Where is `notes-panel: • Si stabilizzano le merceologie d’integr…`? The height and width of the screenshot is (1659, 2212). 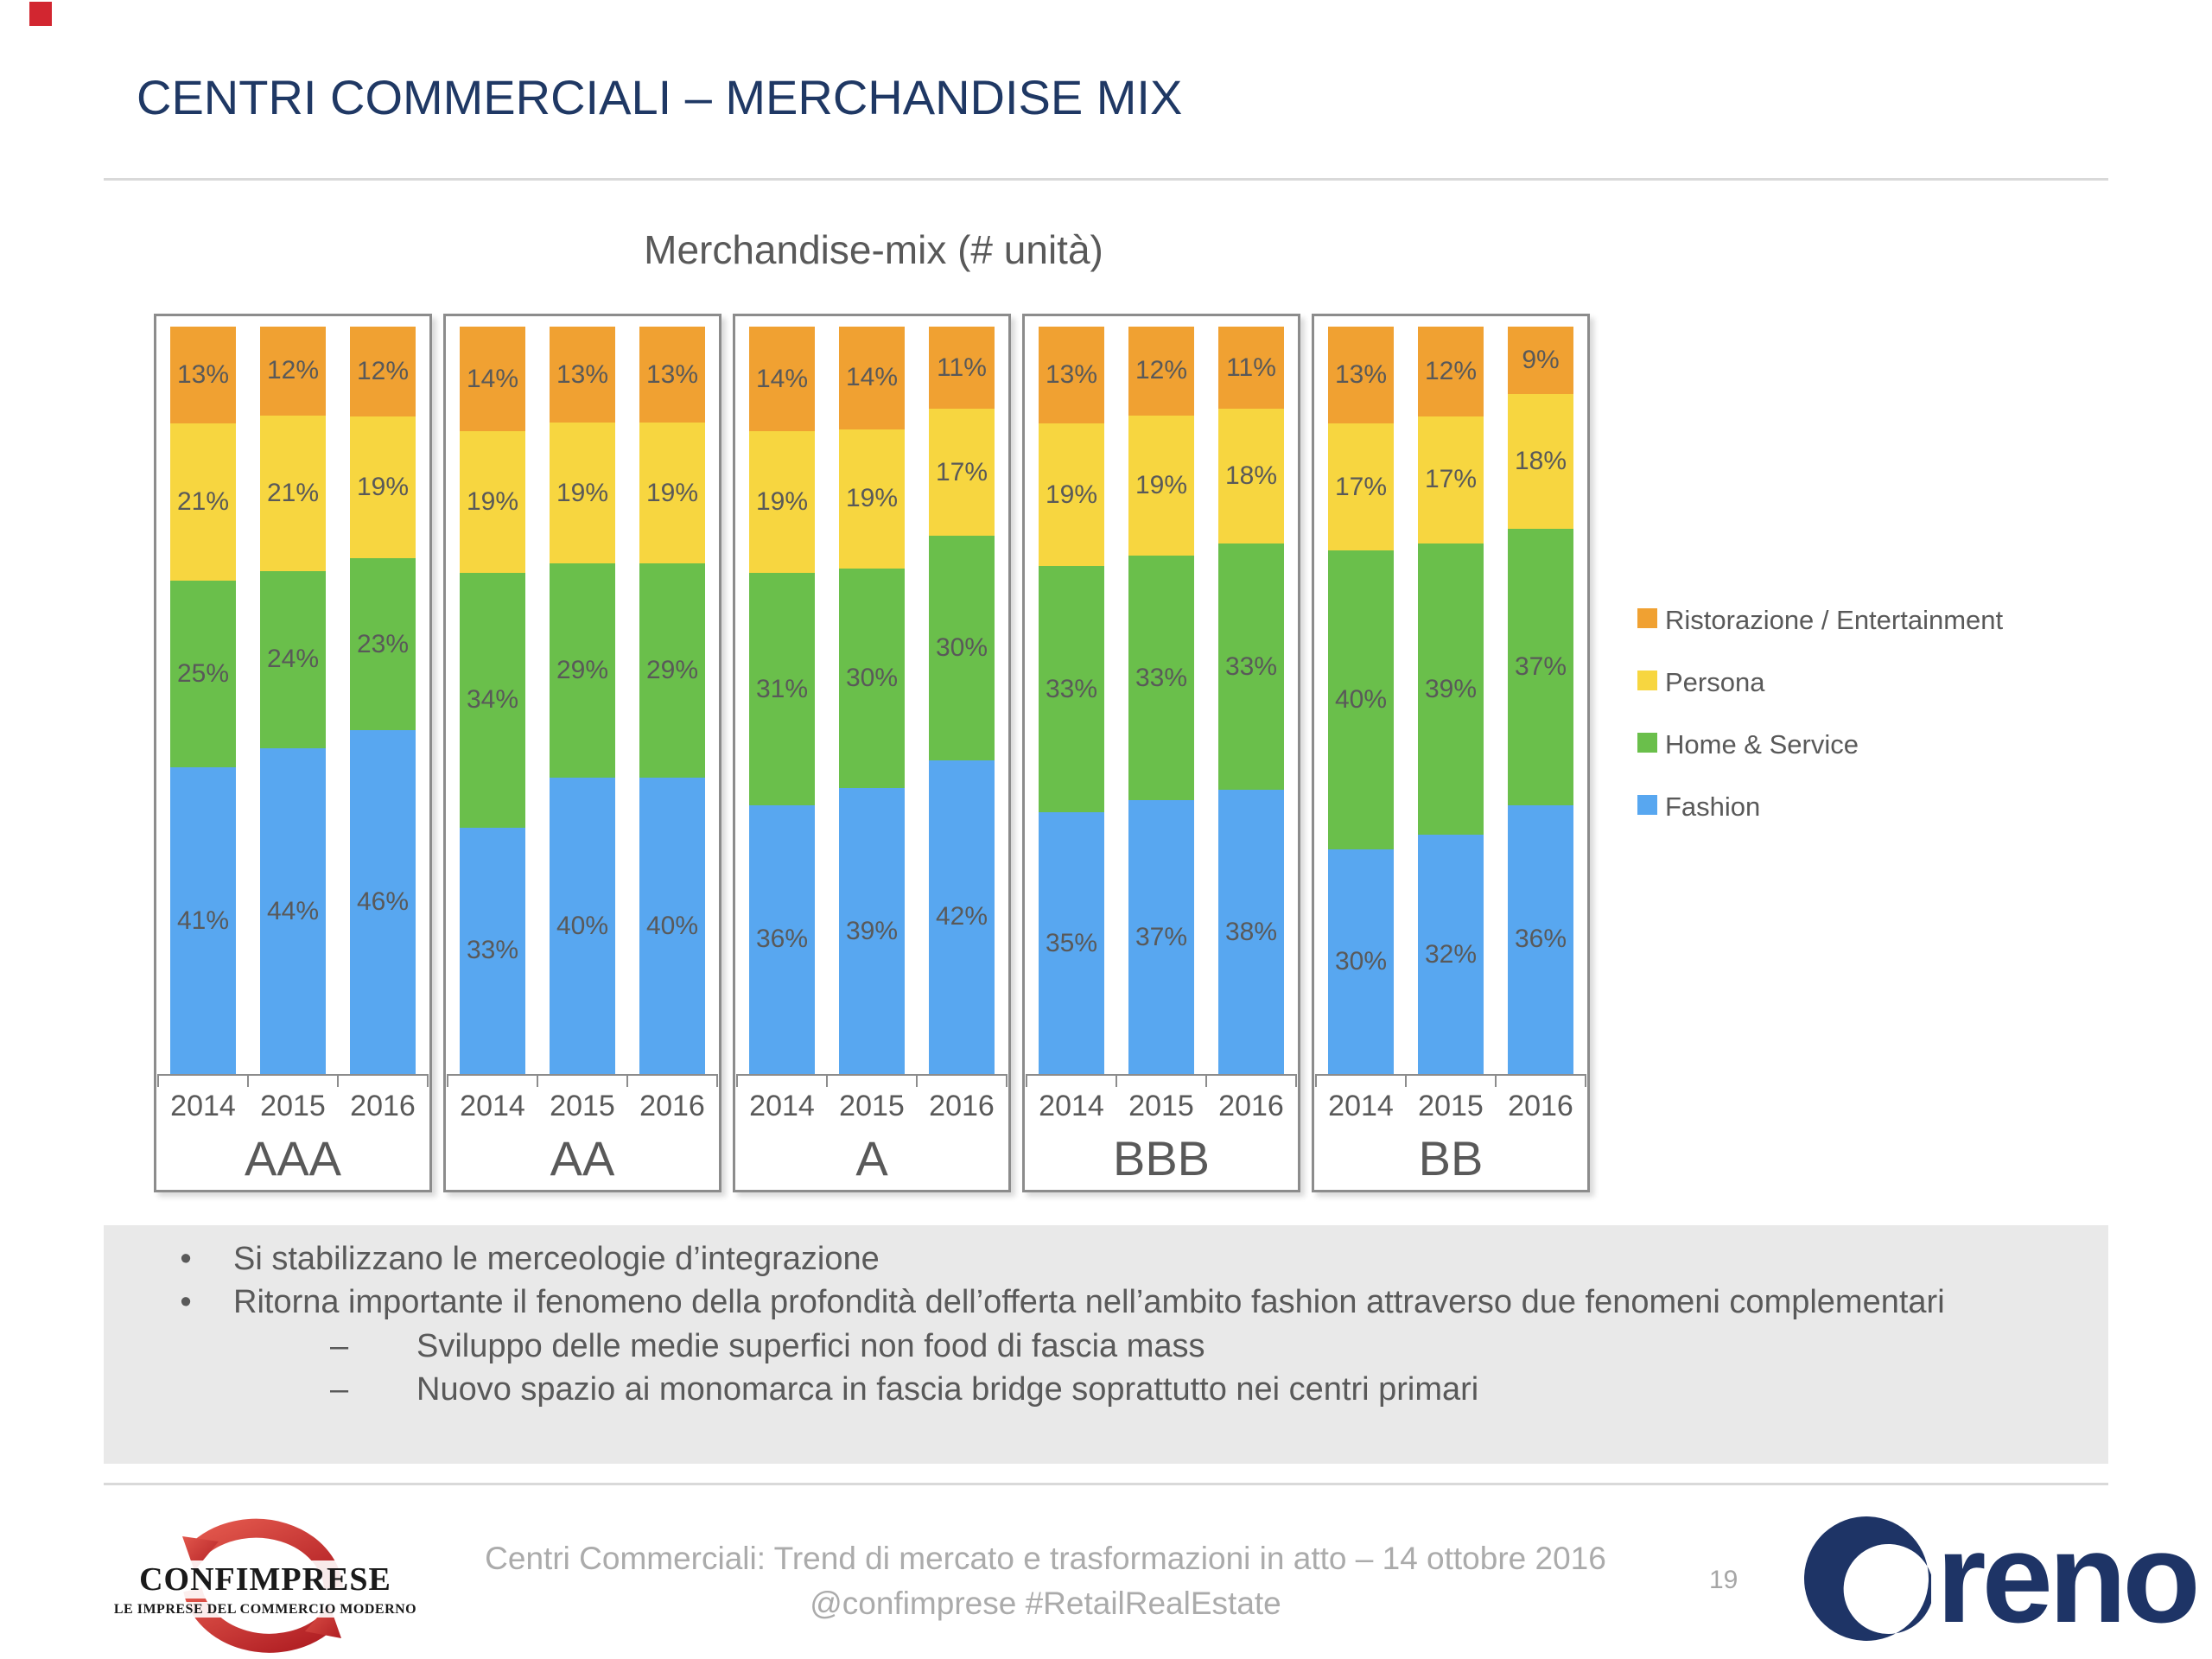
notes-panel: • Si stabilizzano le merceologie d’integr… is located at coordinates (1106, 1344).